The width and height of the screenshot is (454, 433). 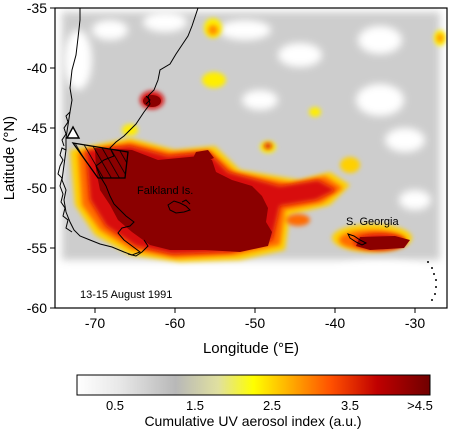 I want to click on y-tick-label: -45, so click(x=37, y=128).